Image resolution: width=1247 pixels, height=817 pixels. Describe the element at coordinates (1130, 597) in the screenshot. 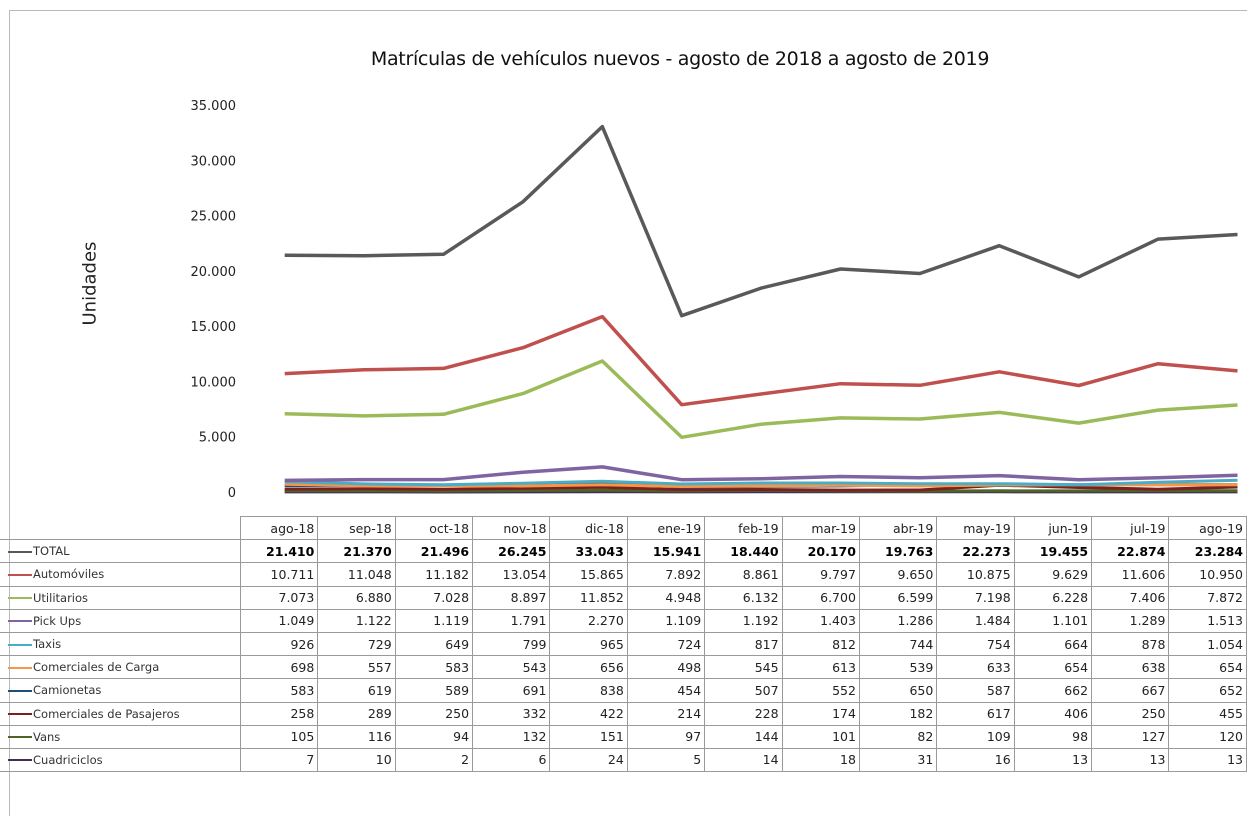

I see `data-value-cell: 7.406` at that location.